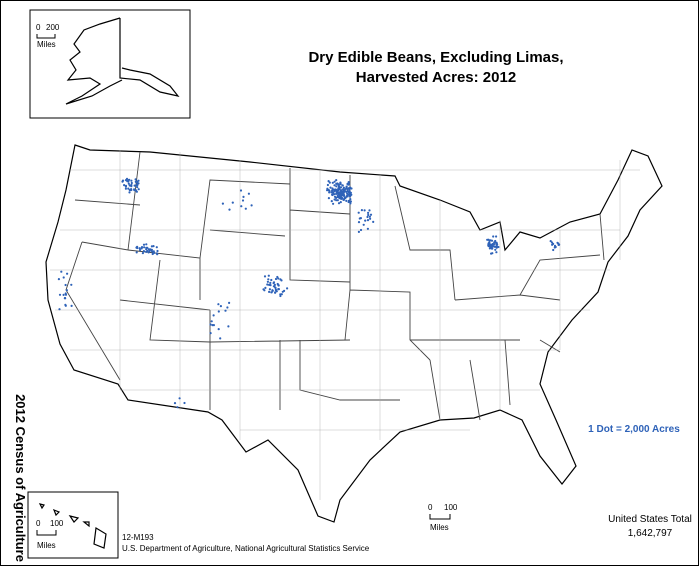 Image resolution: width=699 pixels, height=588 pixels. What do you see at coordinates (20, 478) in the screenshot?
I see `side-label: 2012 Census of Agriculture` at bounding box center [20, 478].